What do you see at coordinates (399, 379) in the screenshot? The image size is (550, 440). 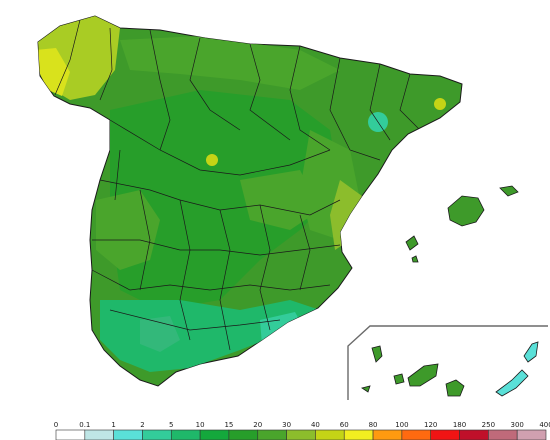 I see `island-la-gomera` at bounding box center [399, 379].